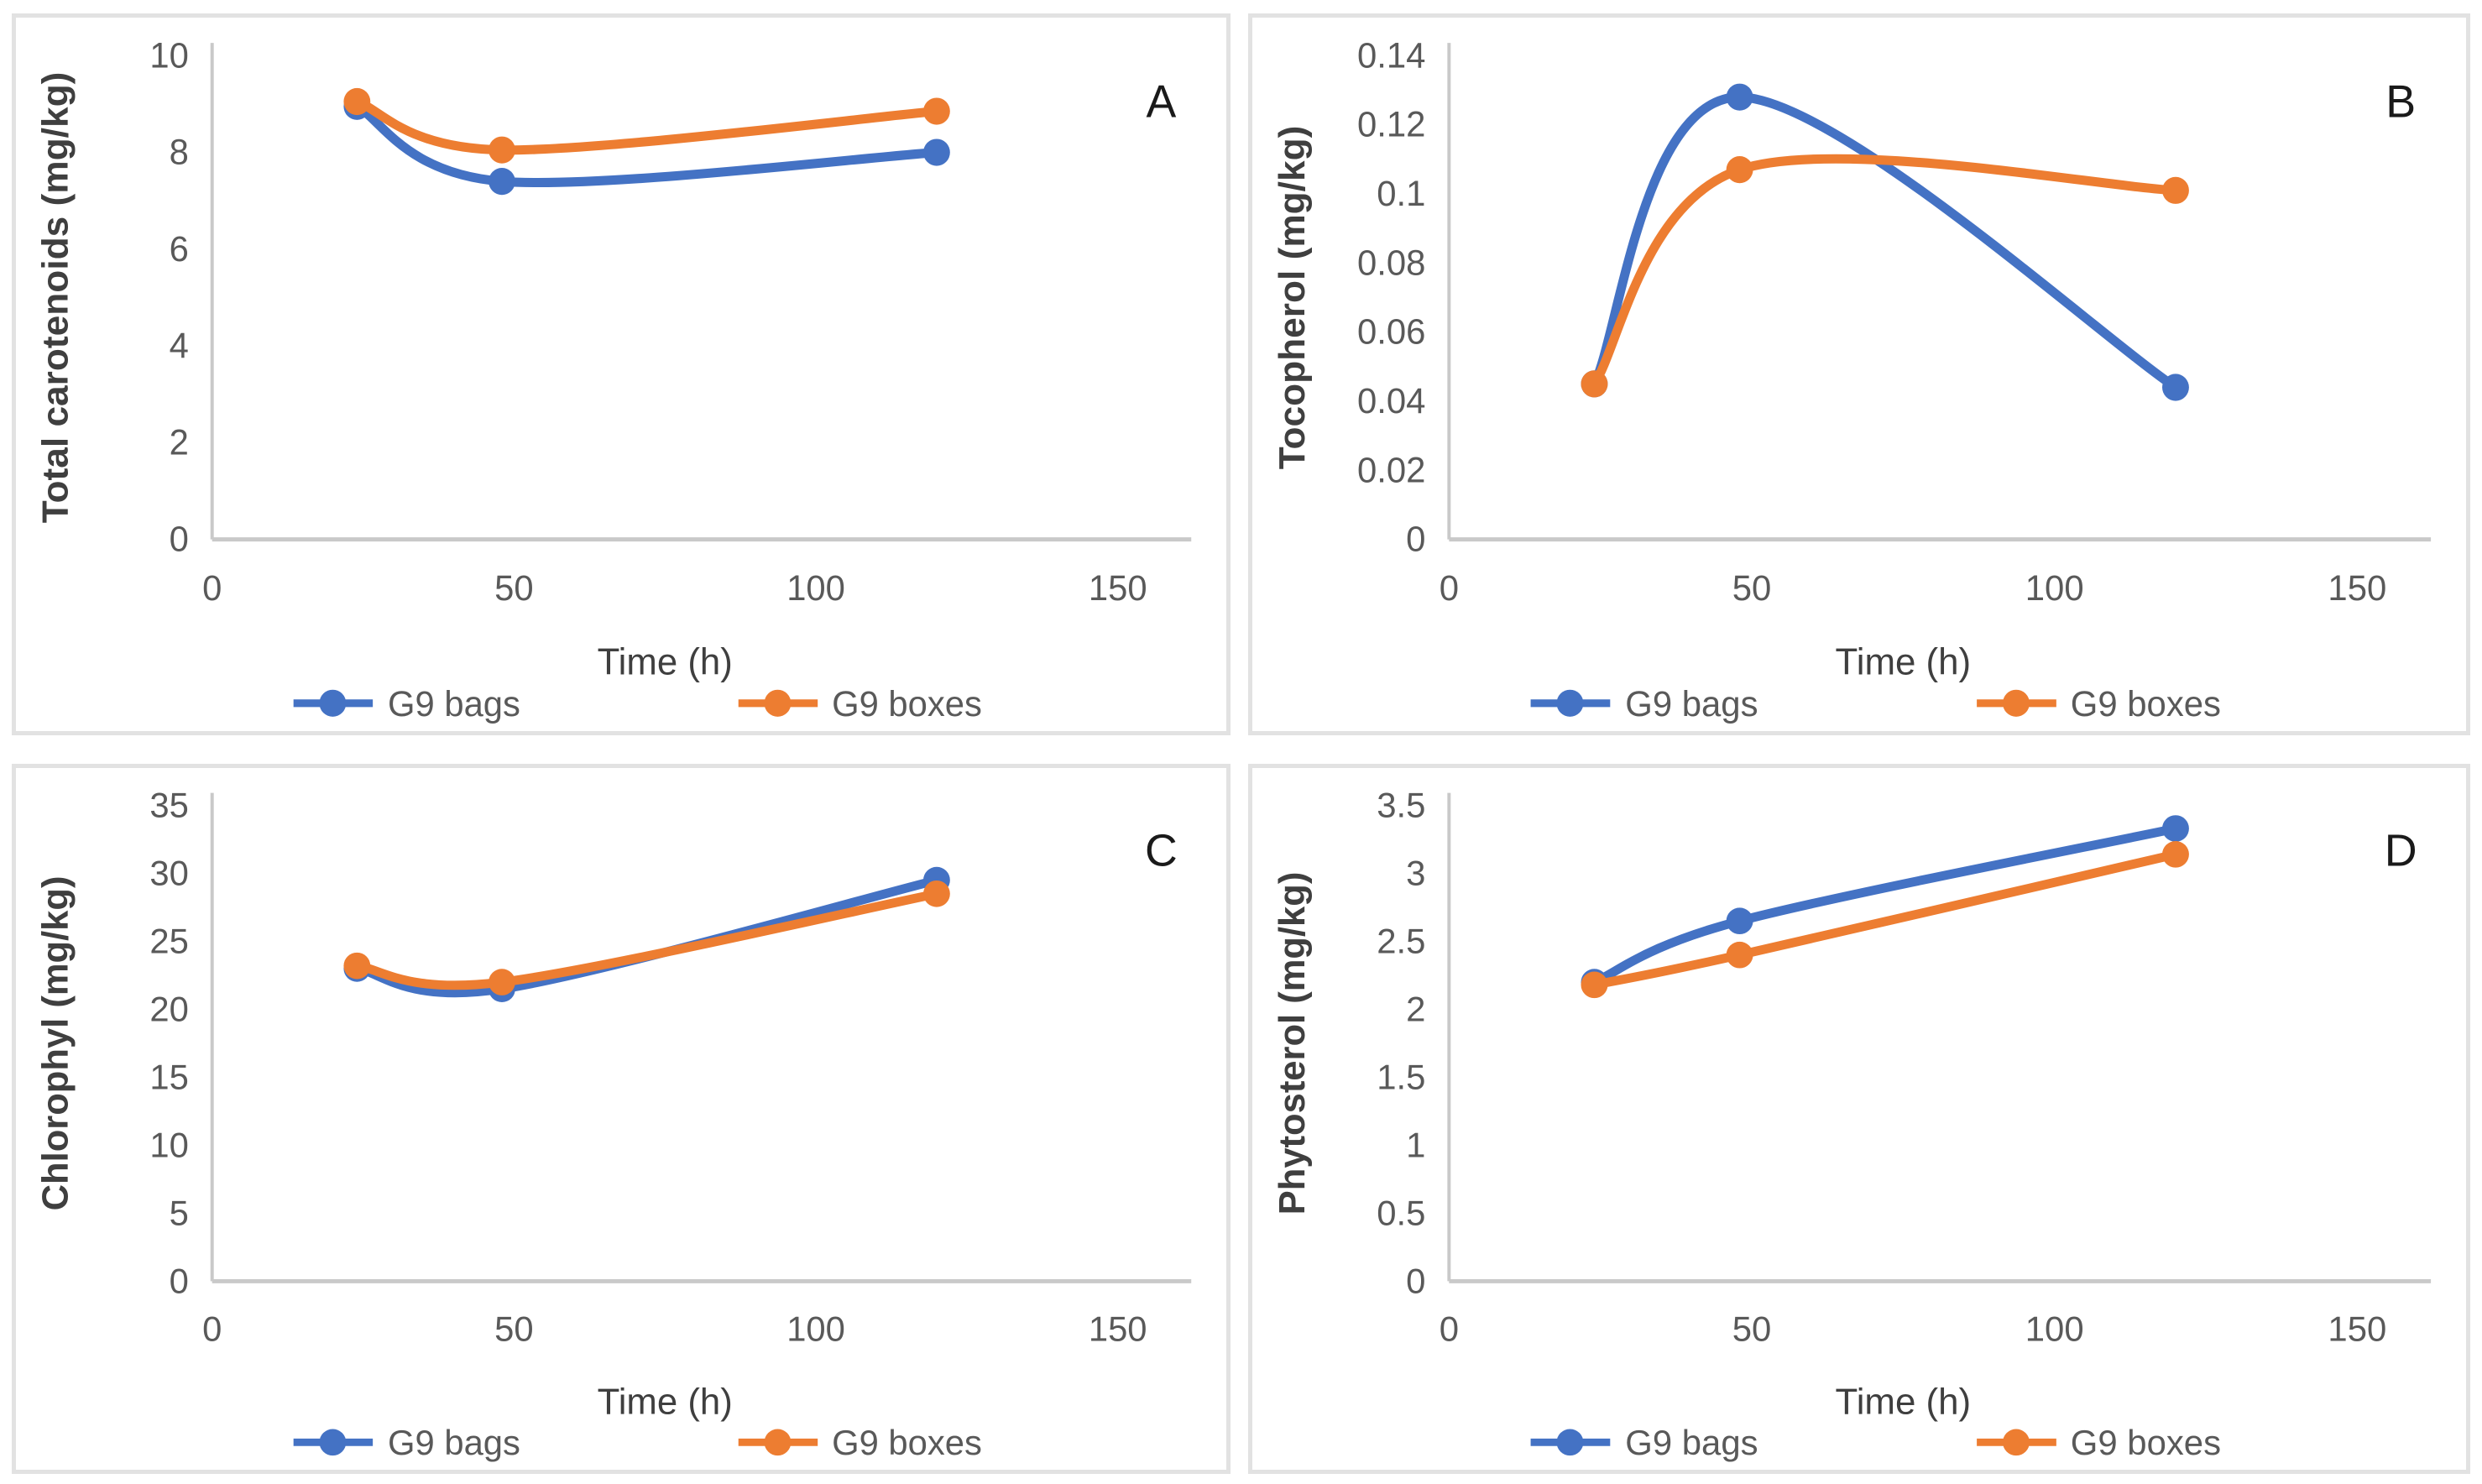 The width and height of the screenshot is (2482, 1484). Describe the element at coordinates (2401, 101) in the screenshot. I see `panel-letter: B` at that location.